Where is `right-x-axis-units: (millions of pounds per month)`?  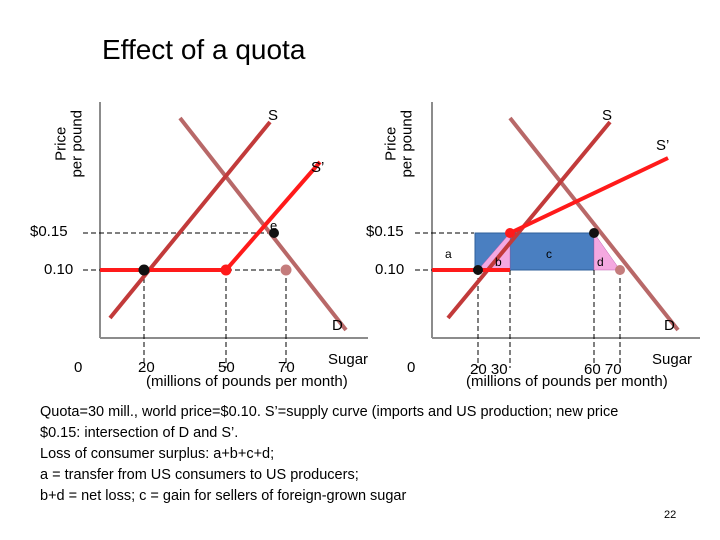 right-x-axis-units: (millions of pounds per month) is located at coordinates (567, 381).